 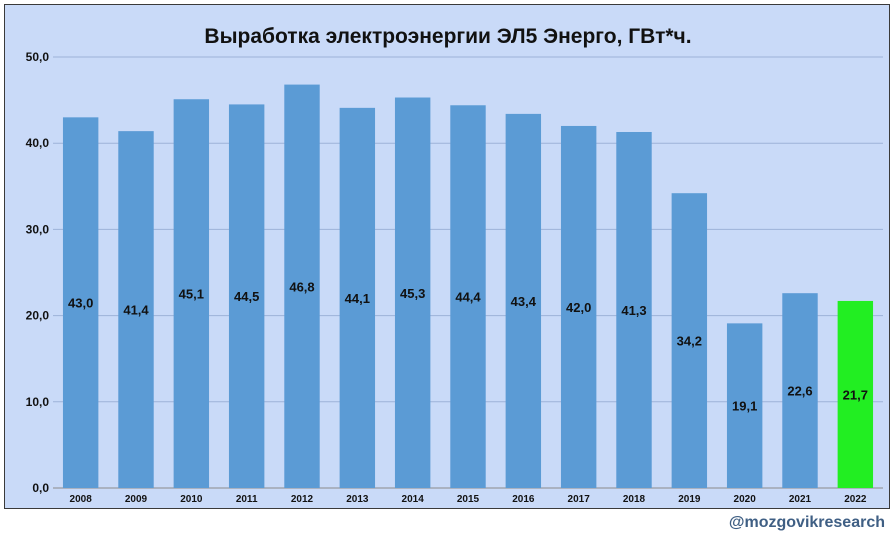 What do you see at coordinates (745, 499) in the screenshot?
I see `x-tick-label: 2020` at bounding box center [745, 499].